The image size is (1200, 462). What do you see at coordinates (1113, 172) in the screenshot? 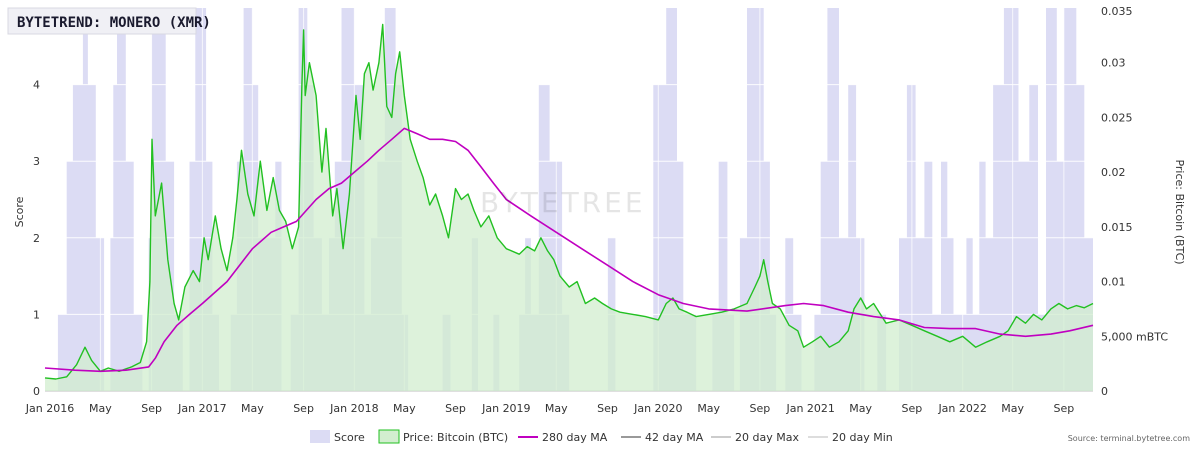
I see `y-right-tick-label: 0.02` at bounding box center [1113, 172].